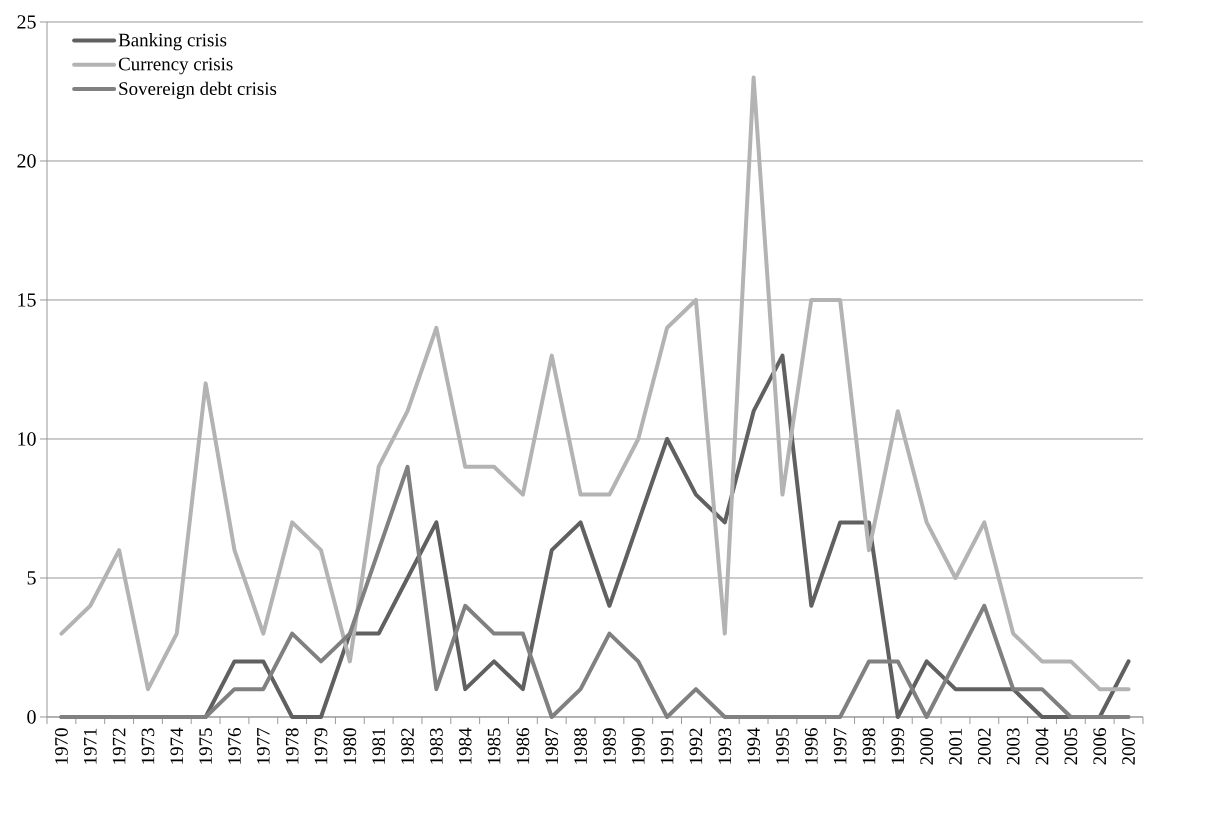  I want to click on x-tick-label: 1996, so click(811, 746).